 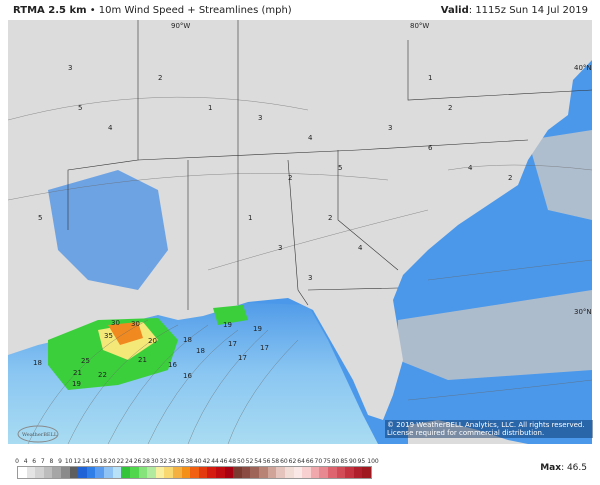 I want to click on wind-speed-label: 25, so click(x=85, y=361).